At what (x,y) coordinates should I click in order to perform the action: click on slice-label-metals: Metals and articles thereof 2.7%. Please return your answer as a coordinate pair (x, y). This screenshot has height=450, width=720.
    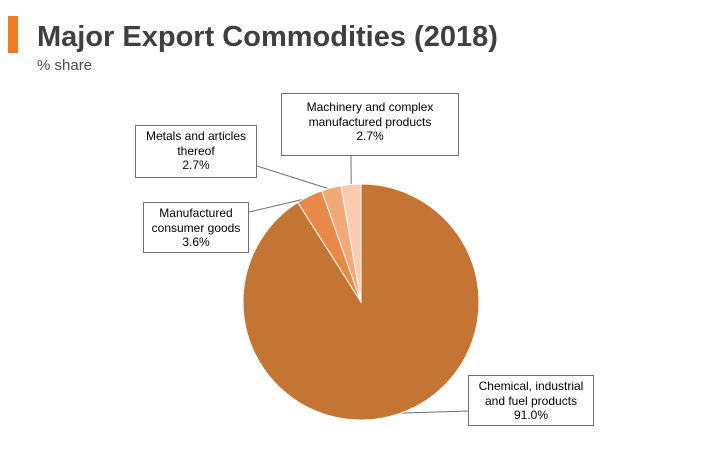
    Looking at the image, I should click on (196, 151).